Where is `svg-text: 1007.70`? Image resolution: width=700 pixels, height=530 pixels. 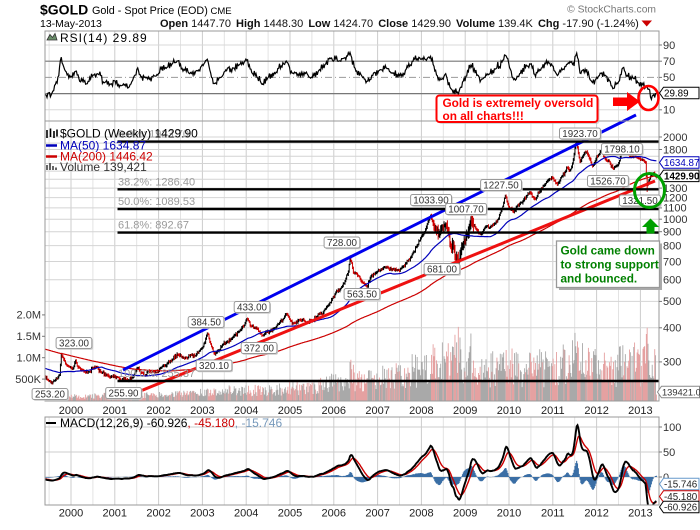
svg-text: 1007.70 is located at coordinates (466, 210).